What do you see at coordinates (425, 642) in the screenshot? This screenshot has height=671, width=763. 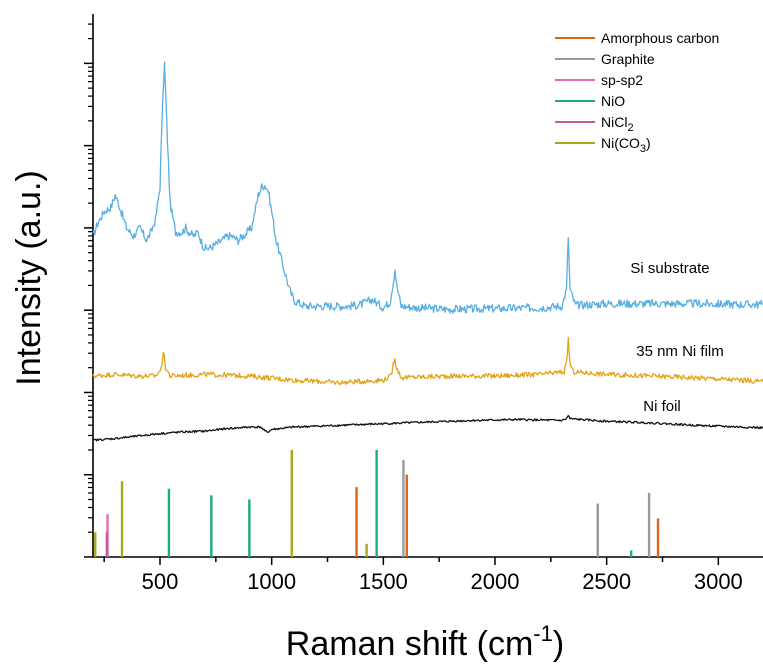 I see `x-axis-title: Raman shift (cm-1)` at bounding box center [425, 642].